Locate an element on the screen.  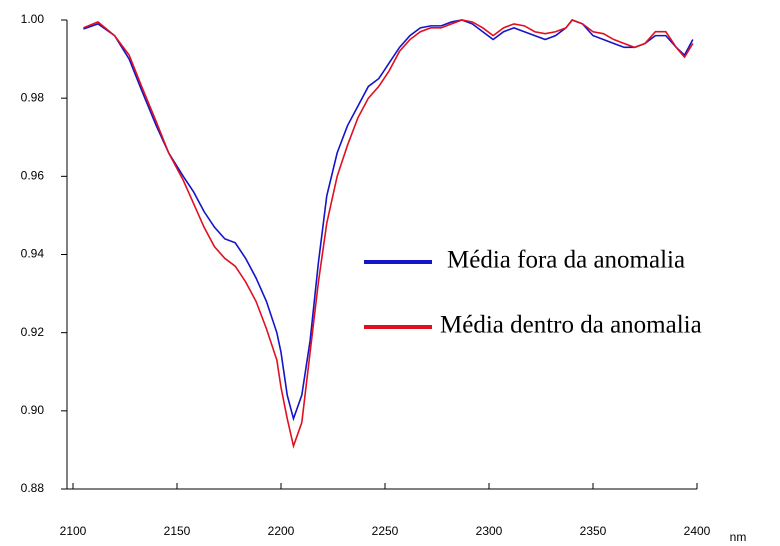
x-tick-label: 2350 is located at coordinates (593, 531).